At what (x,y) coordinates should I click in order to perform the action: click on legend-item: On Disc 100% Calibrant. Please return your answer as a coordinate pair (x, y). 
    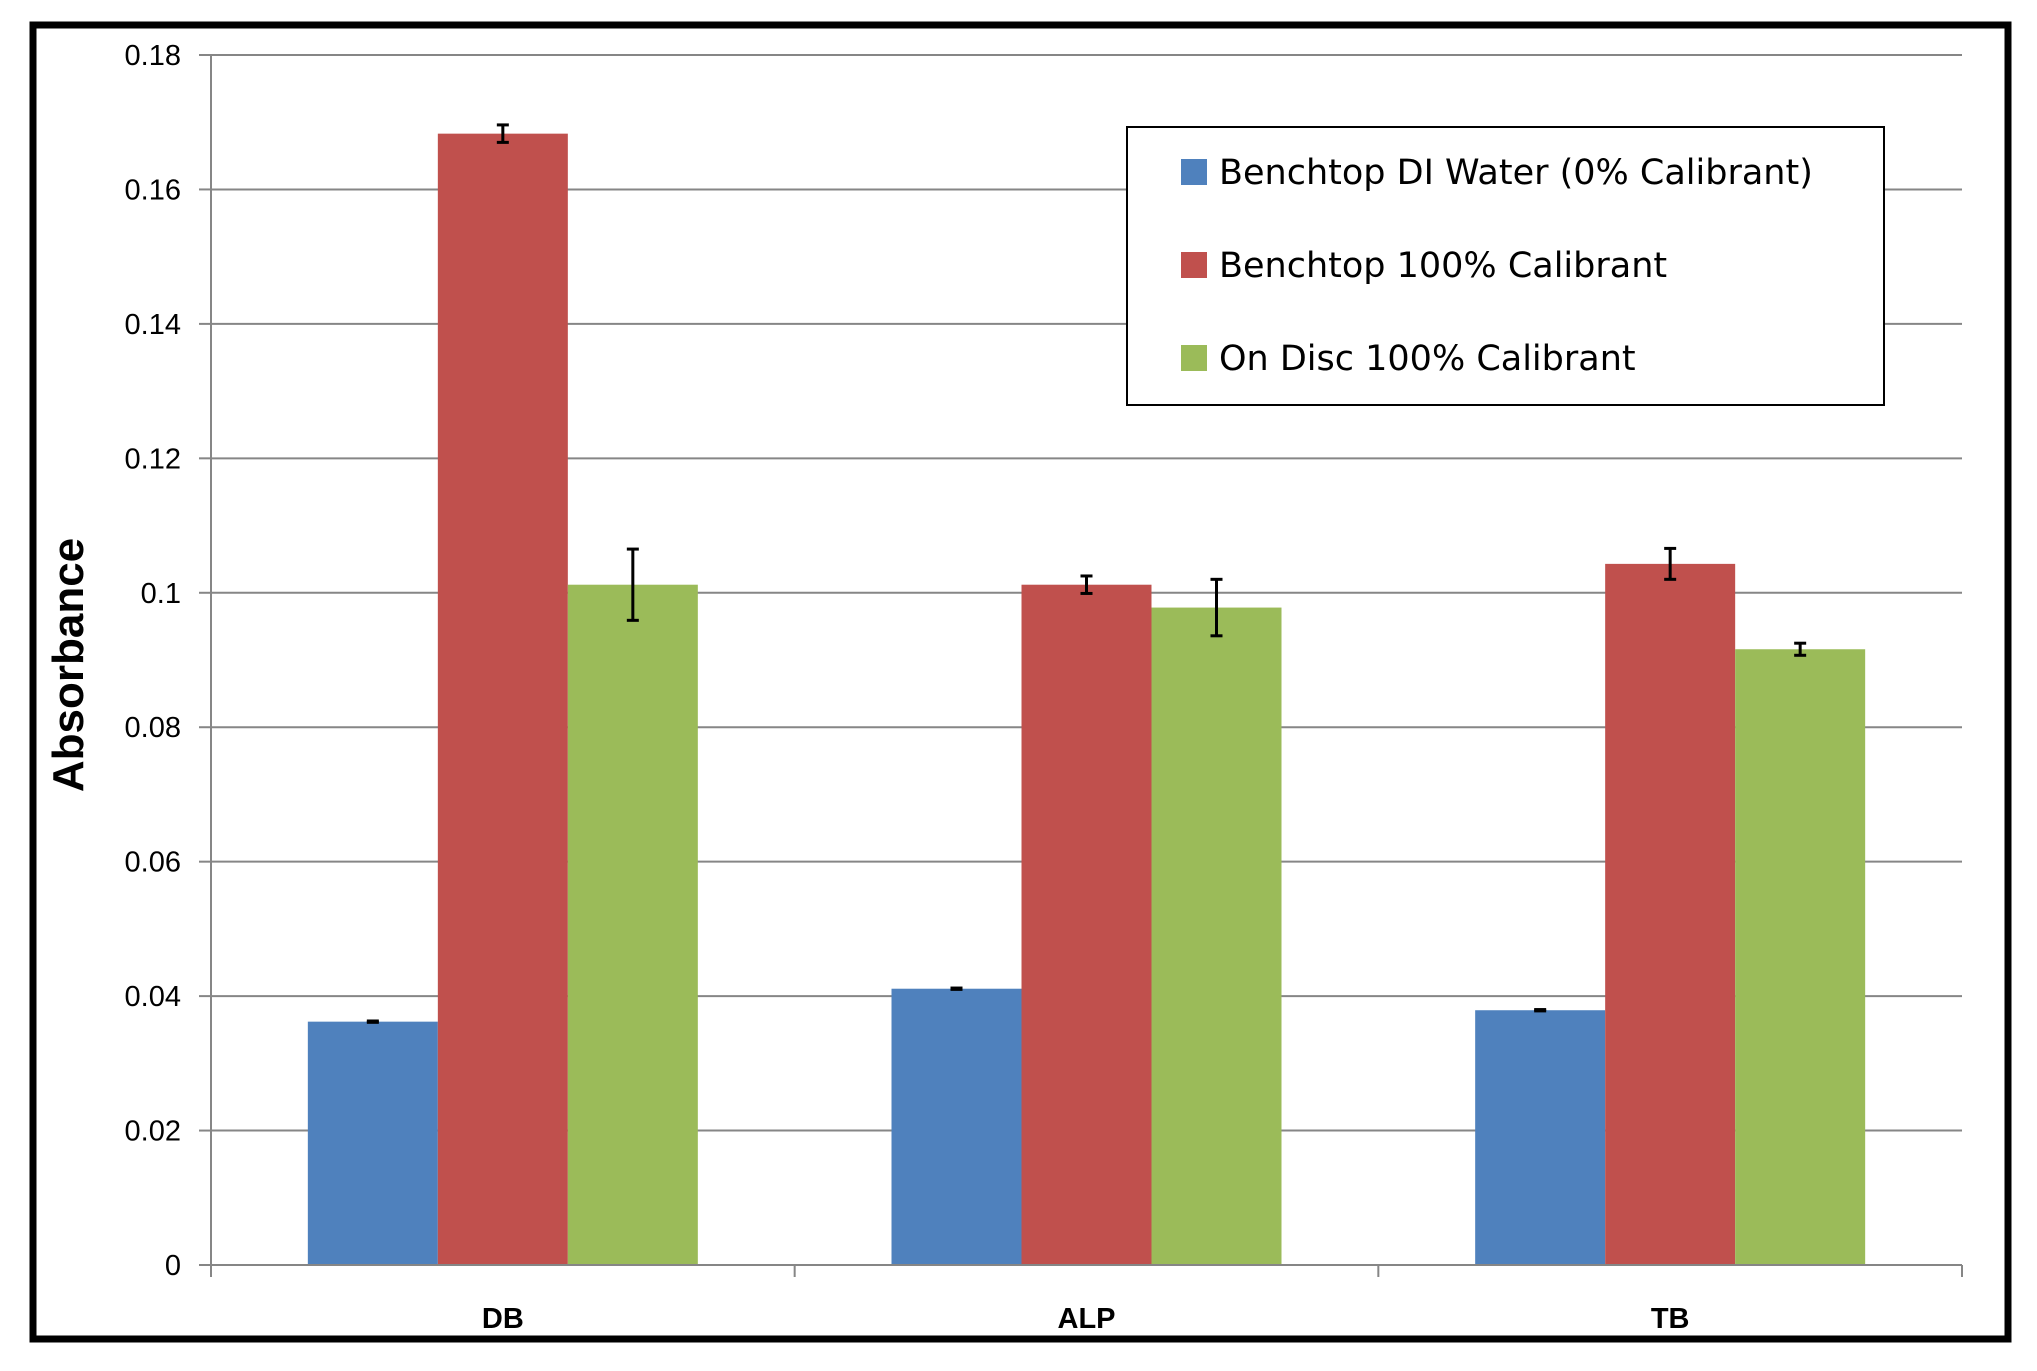
    Looking at the image, I should click on (1408, 359).